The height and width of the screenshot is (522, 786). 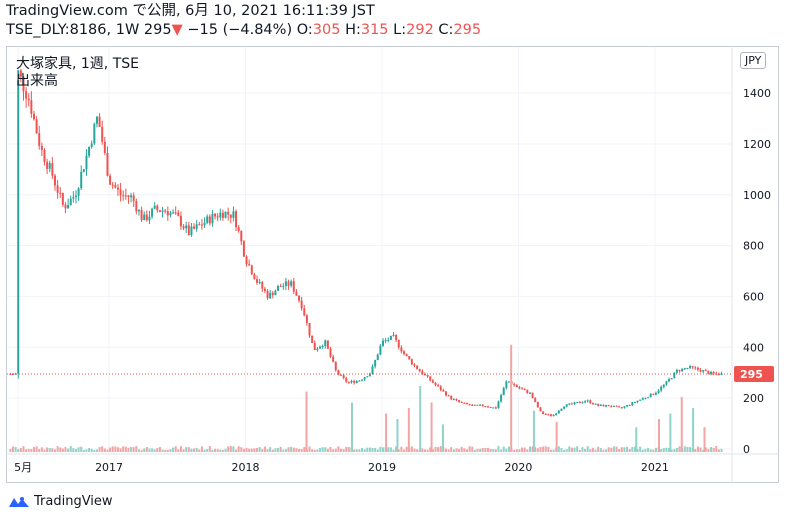 I want to click on low-label: L:, so click(x=400, y=30).